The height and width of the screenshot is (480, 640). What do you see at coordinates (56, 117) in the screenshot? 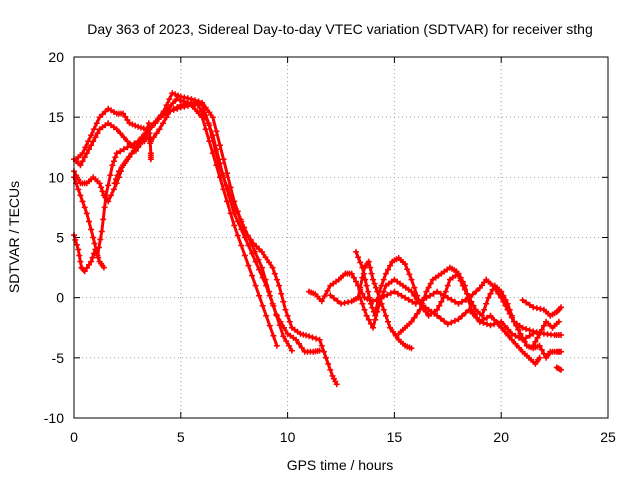
I see `y-tick-label: 15` at bounding box center [56, 117].